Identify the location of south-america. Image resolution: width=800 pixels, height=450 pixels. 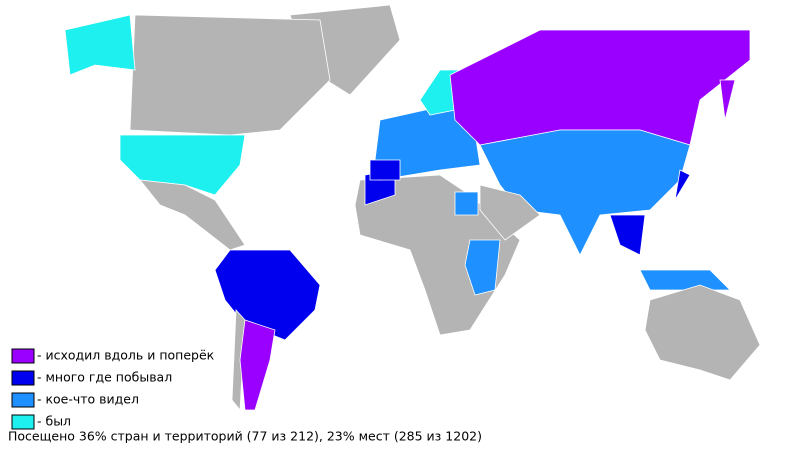
(267, 295).